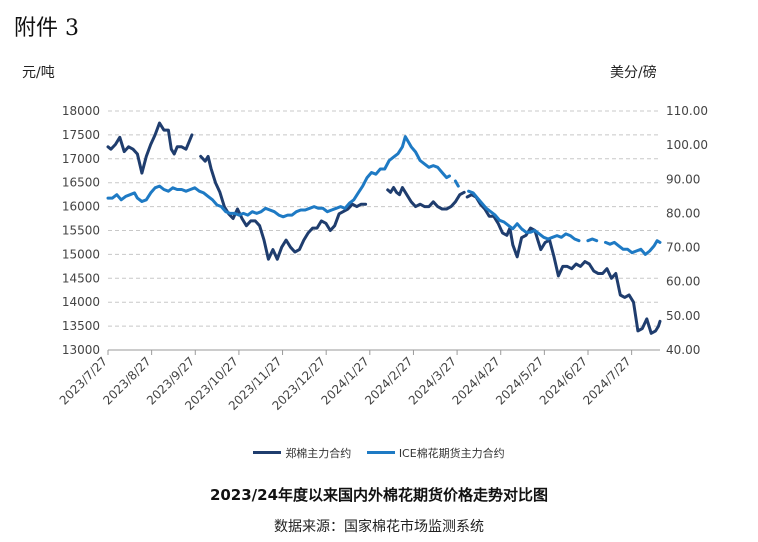  I want to click on data-source: 数据来源：国家棉花市场监测系统, so click(379, 527).